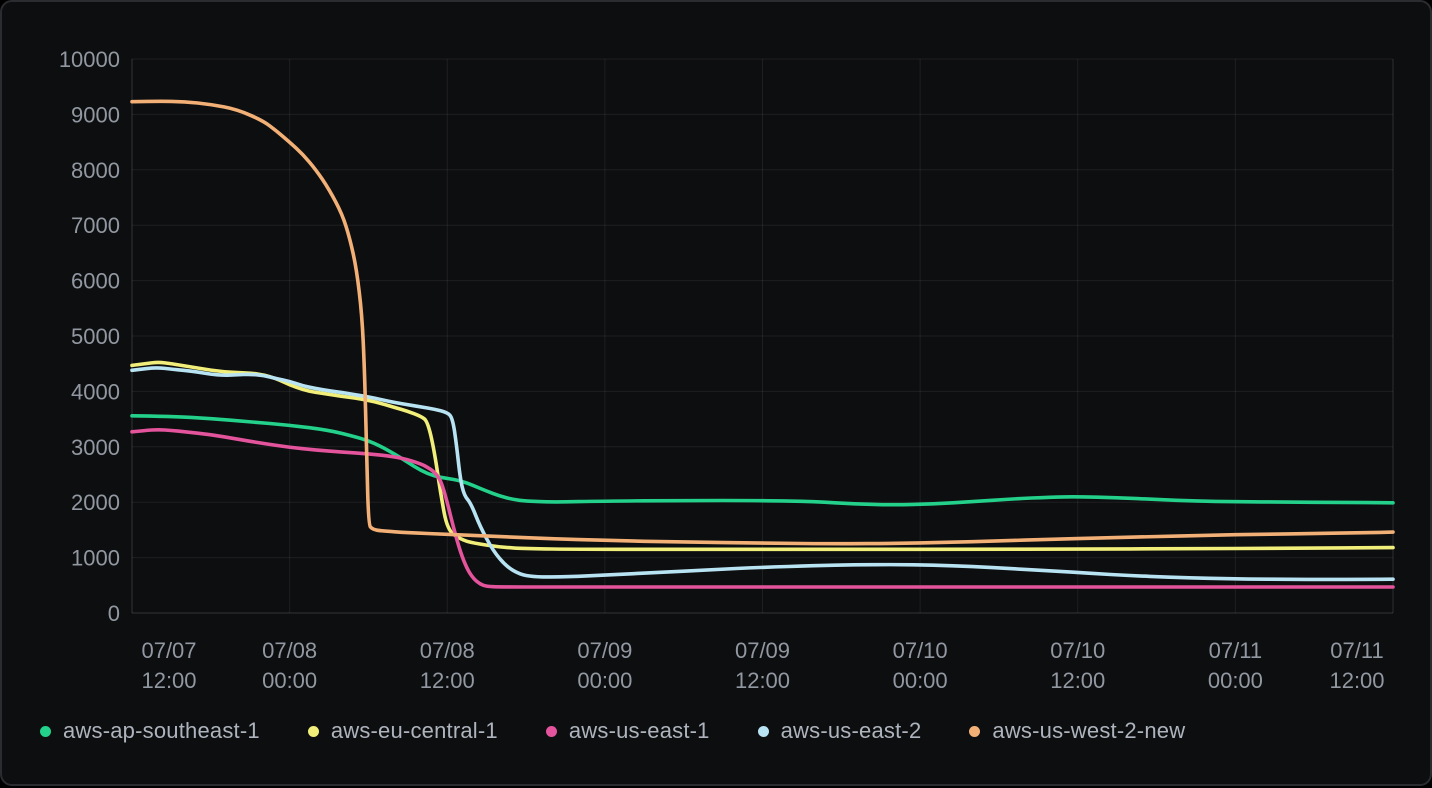 The height and width of the screenshot is (788, 1432). What do you see at coordinates (1077, 665) in the screenshot?
I see `x-axis-tick-label: 07/10 12:00` at bounding box center [1077, 665].